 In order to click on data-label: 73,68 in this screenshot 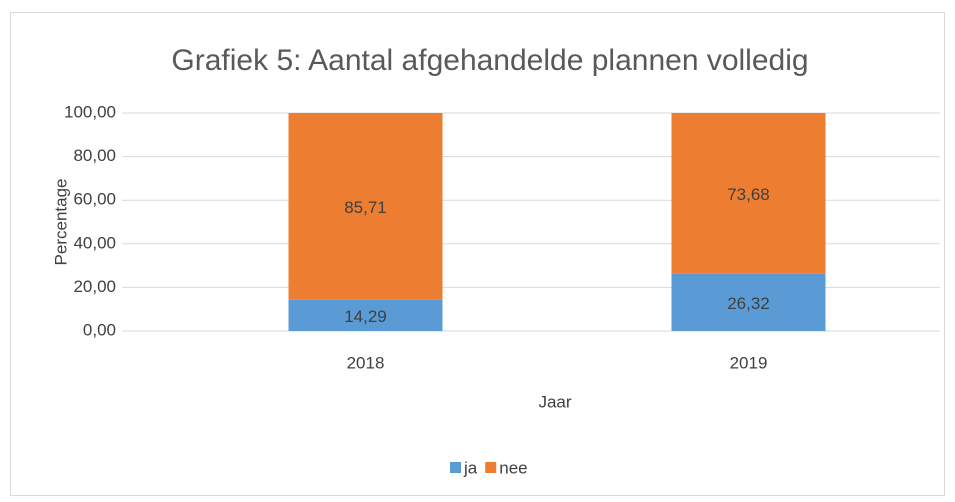, I will do `click(748, 194)`.